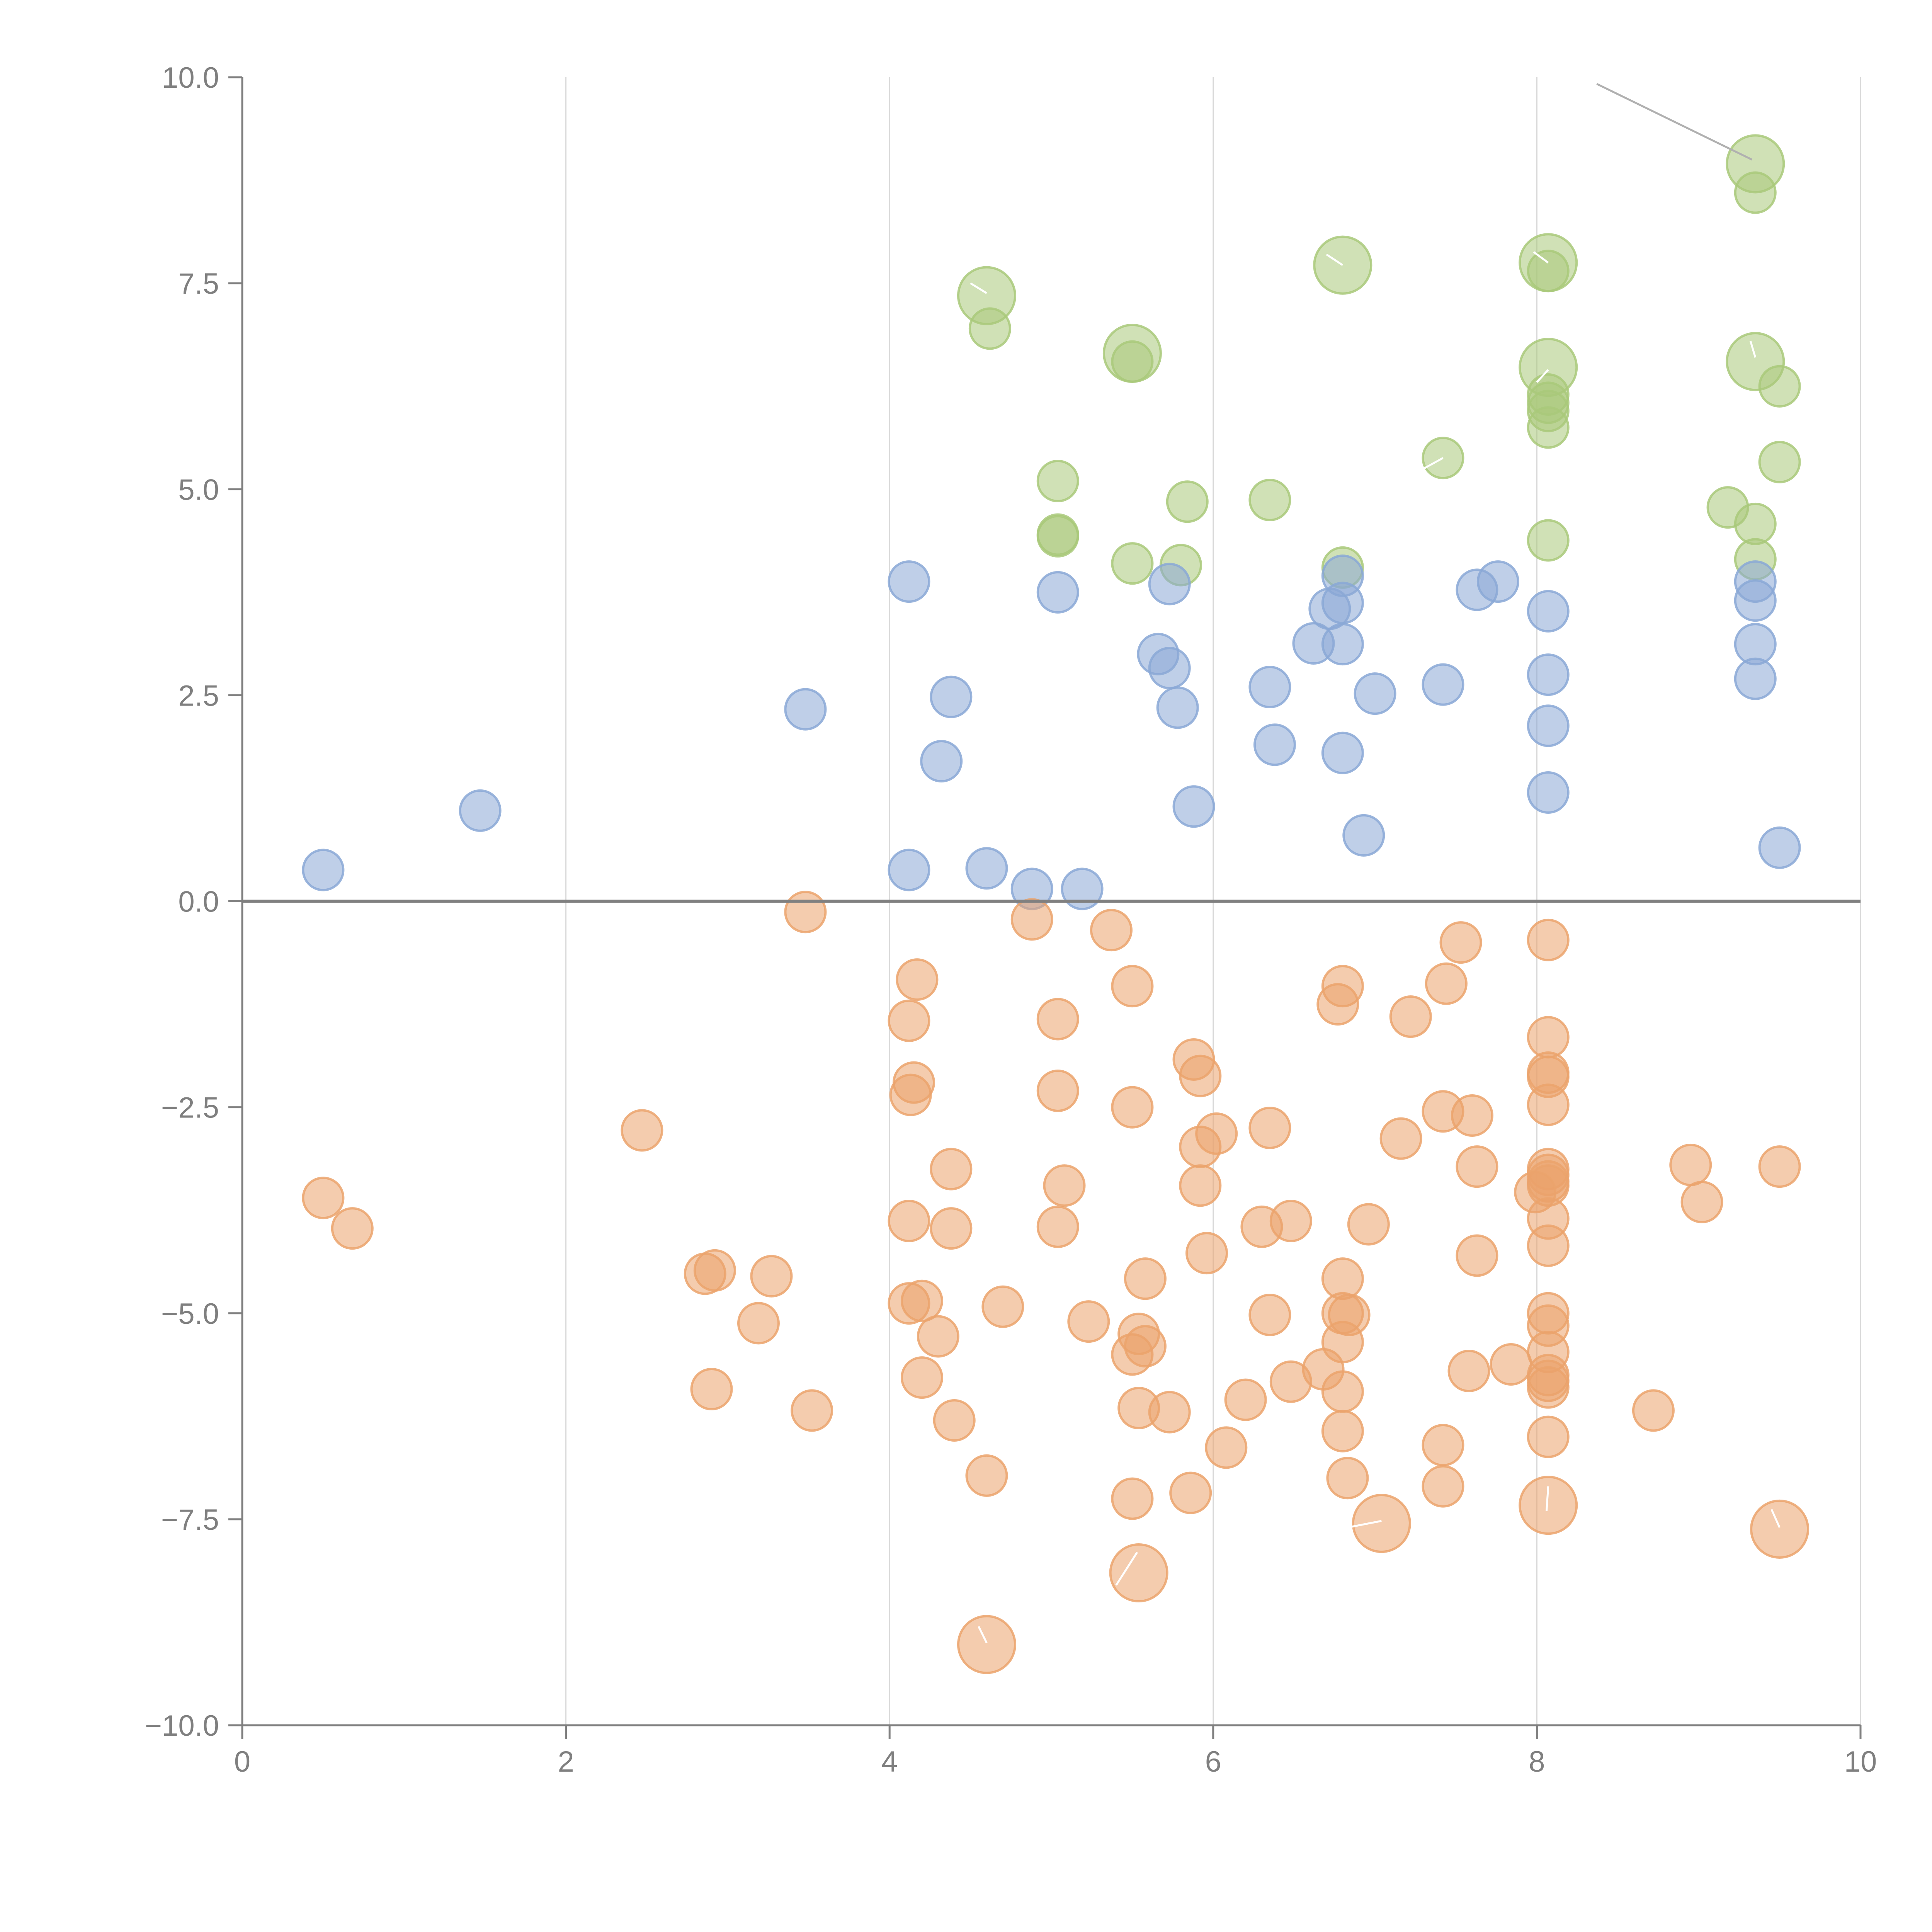  Describe the element at coordinates (182, 1726) in the screenshot. I see `y-tick-label-8: −10.0` at that location.